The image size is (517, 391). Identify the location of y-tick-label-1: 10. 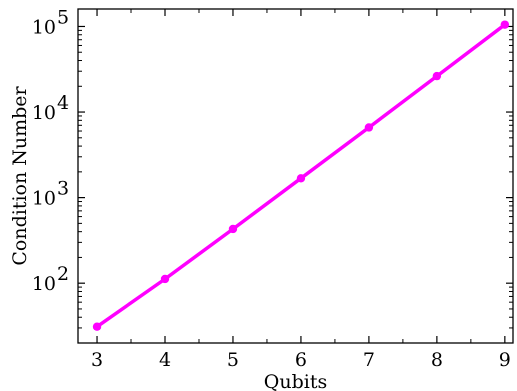
(44, 199).